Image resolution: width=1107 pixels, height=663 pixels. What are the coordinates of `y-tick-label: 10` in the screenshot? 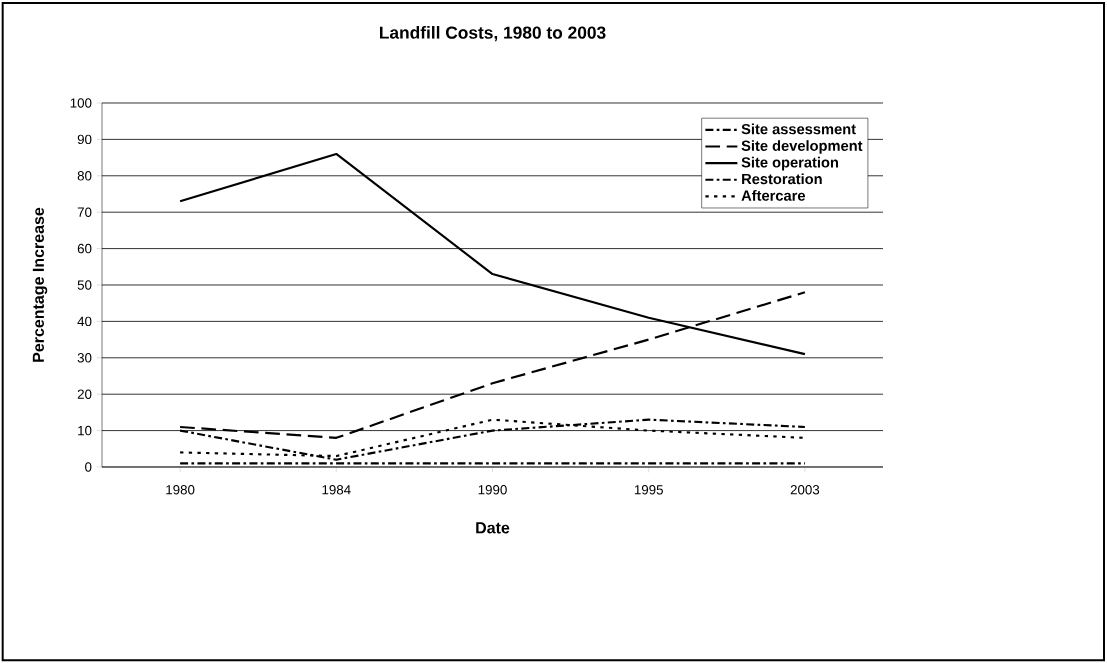 It's located at (85, 430).